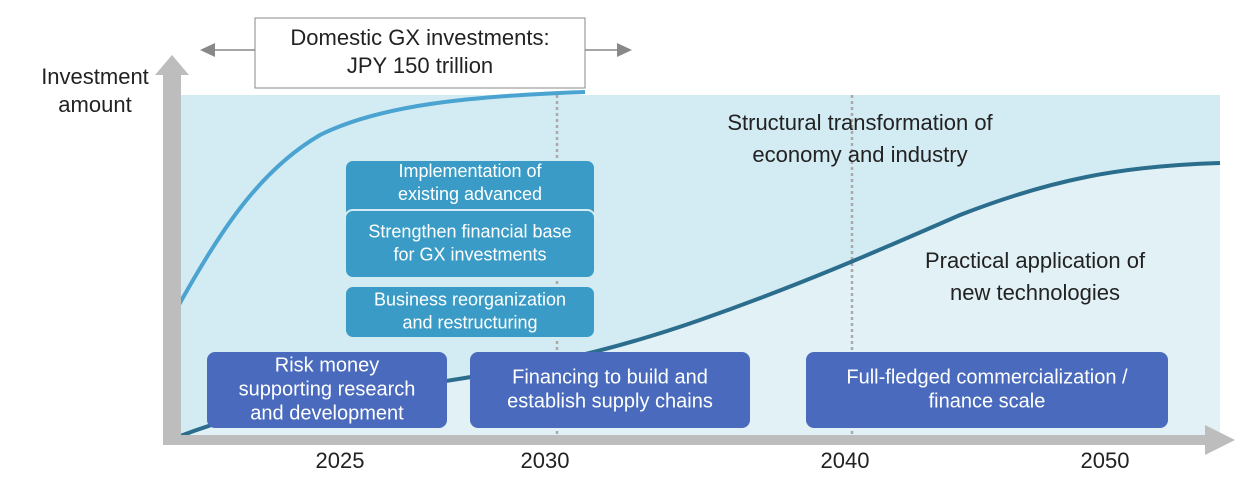  Describe the element at coordinates (699, 440) in the screenshot. I see `x-axis-arrow` at that location.